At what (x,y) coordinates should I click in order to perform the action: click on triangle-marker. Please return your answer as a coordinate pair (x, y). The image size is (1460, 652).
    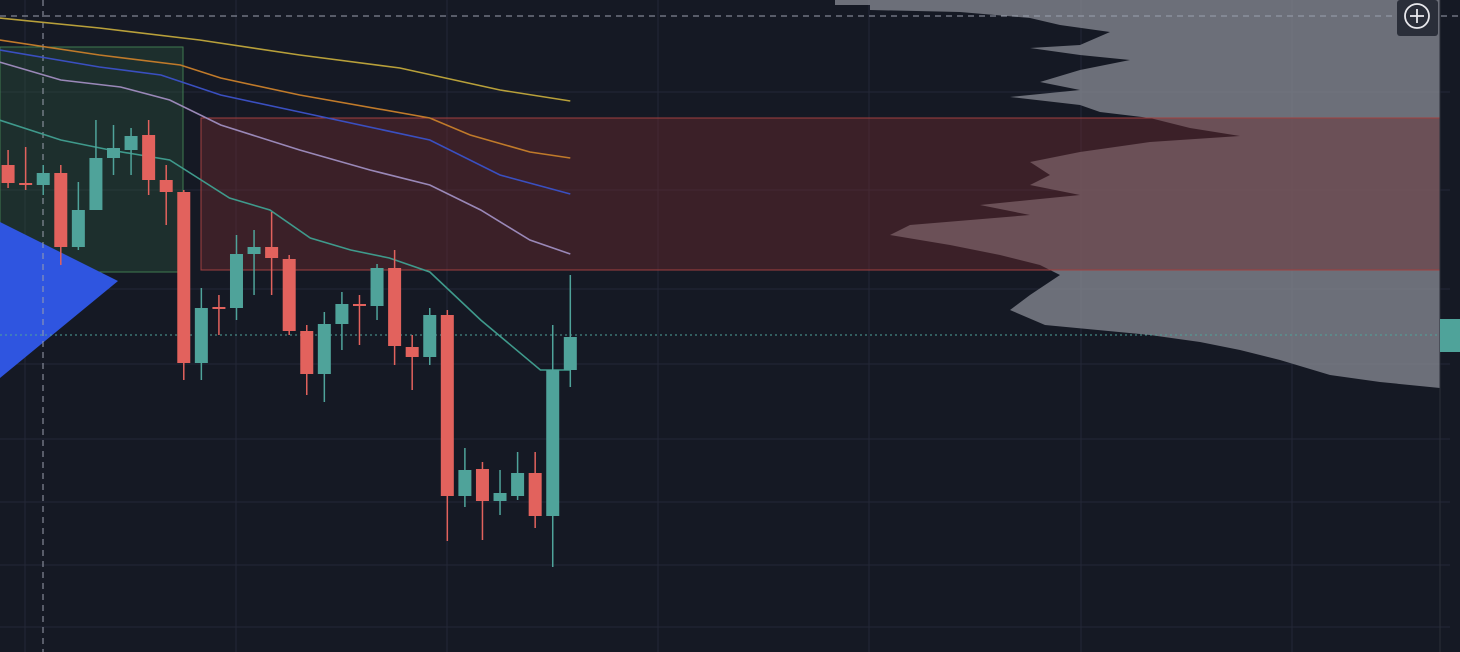
    Looking at the image, I should click on (59, 300).